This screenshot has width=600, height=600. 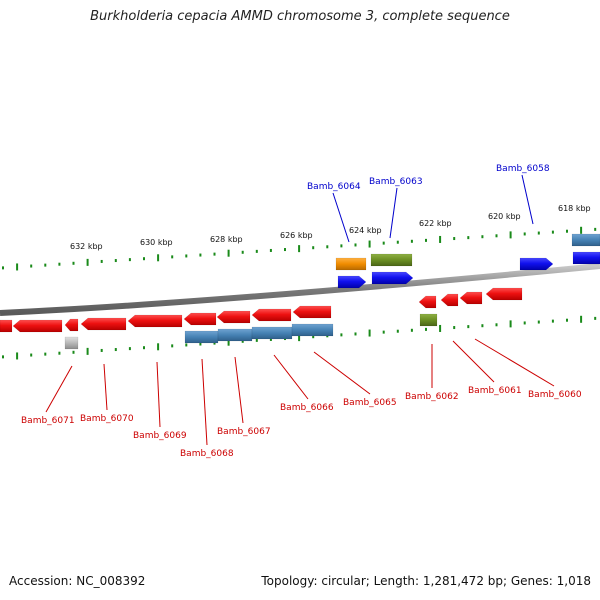 What do you see at coordinates (586, 258) in the screenshot?
I see `gene-blue-box-upper` at bounding box center [586, 258].